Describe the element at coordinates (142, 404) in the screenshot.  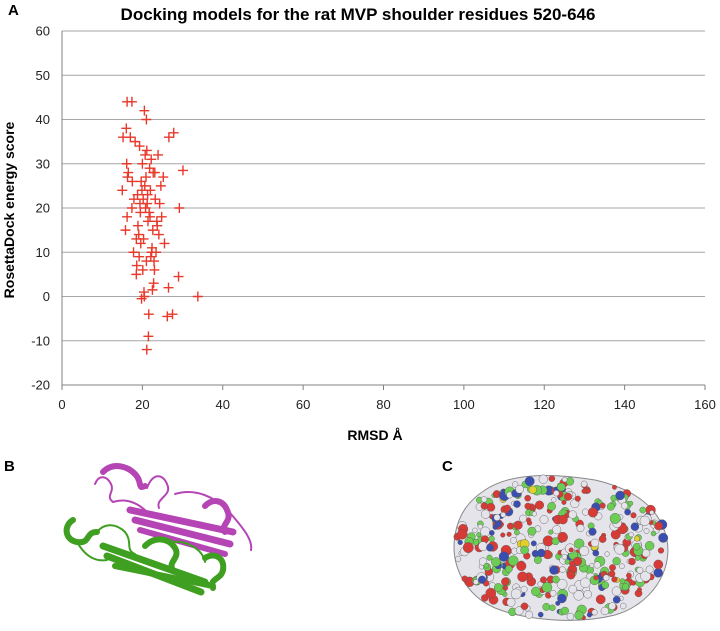
I see `x-tick-label: 20` at that location.